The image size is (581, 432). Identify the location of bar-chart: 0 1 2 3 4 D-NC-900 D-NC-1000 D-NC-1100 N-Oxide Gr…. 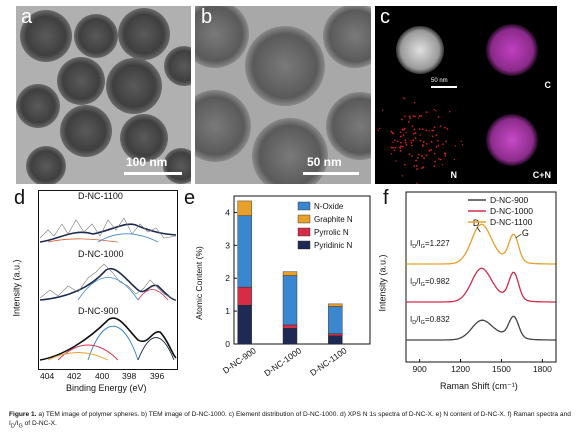
(296, 286).